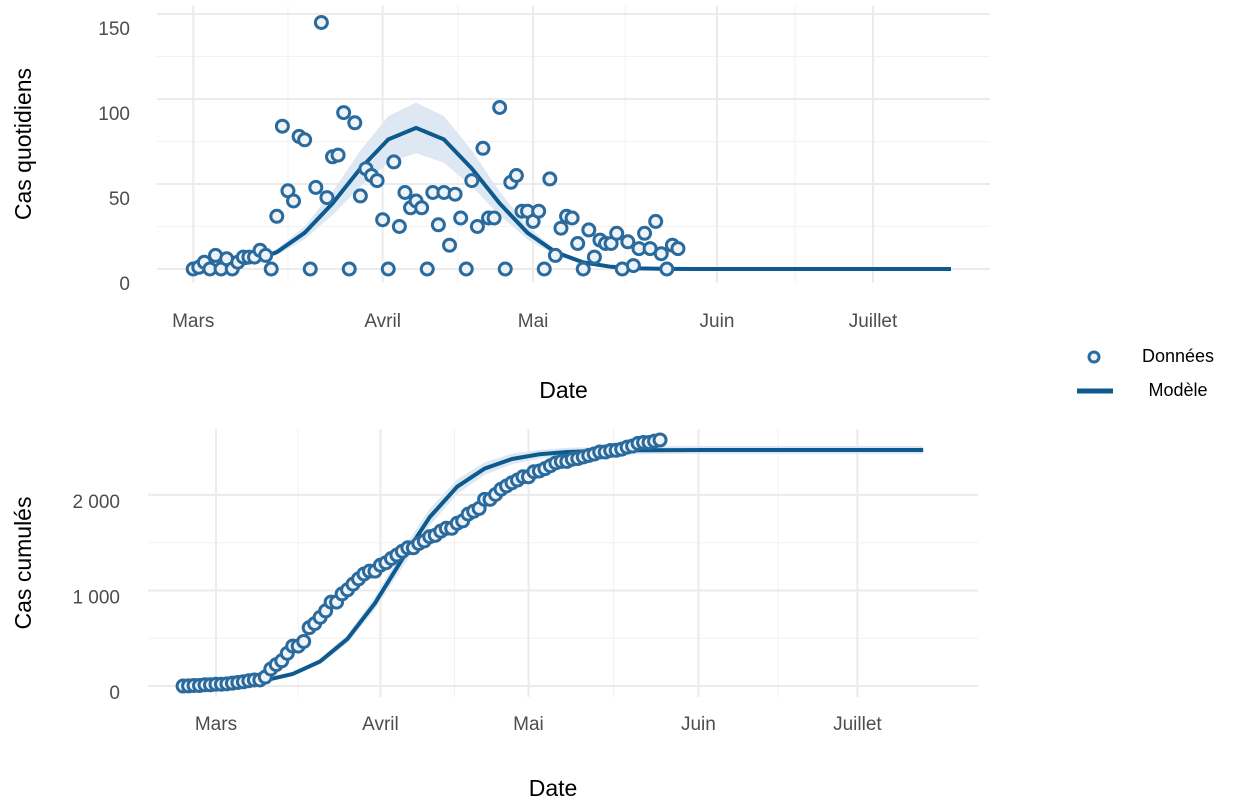 This screenshot has width=1239, height=805. What do you see at coordinates (96, 502) in the screenshot?
I see `y-tick-label: 2 000` at bounding box center [96, 502].